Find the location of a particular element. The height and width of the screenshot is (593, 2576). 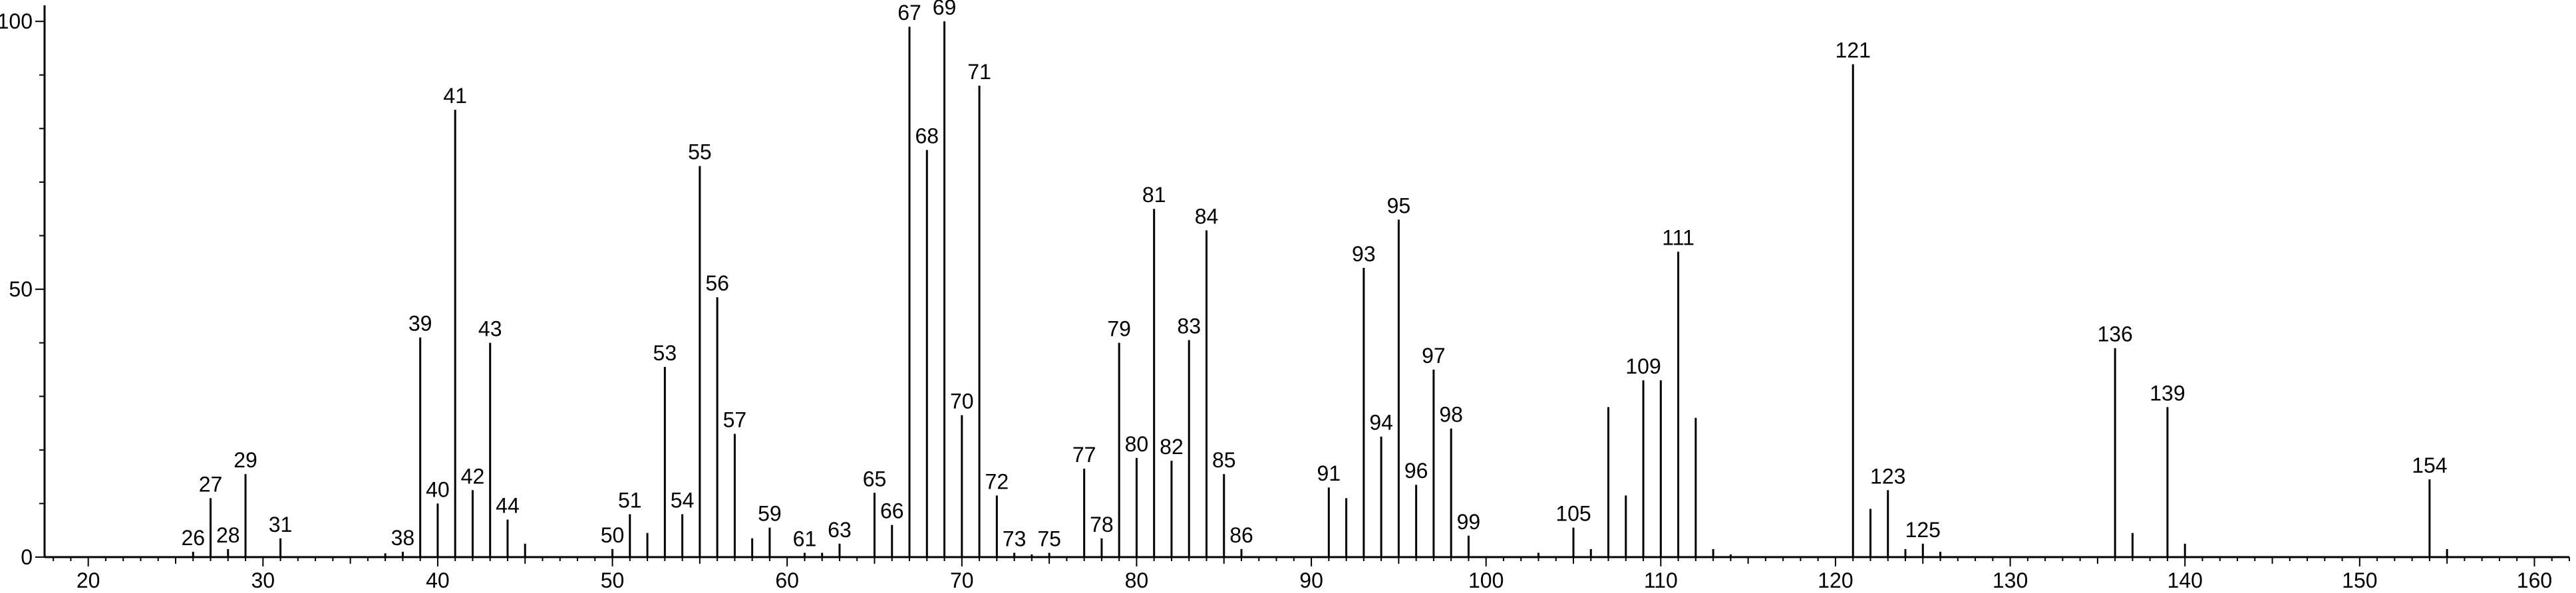

x-tick-label: 160 is located at coordinates (2534, 580).